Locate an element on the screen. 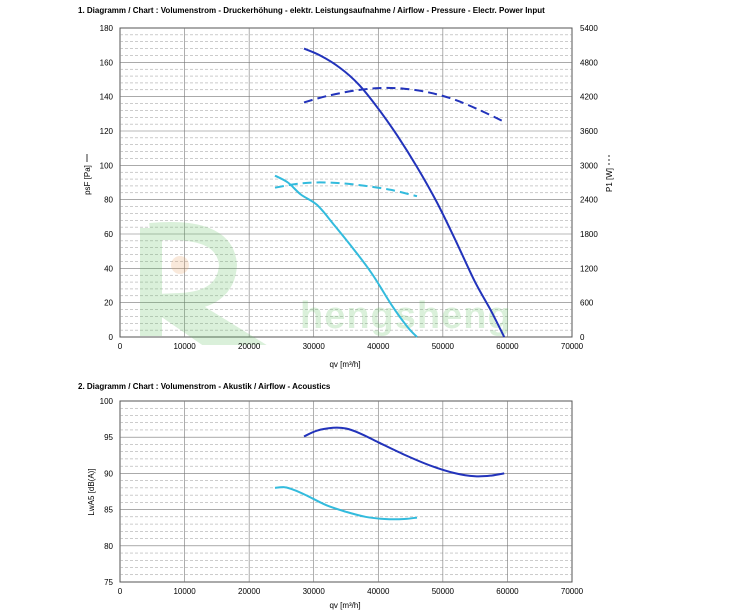  chart-2-series is located at coordinates (389, 473).